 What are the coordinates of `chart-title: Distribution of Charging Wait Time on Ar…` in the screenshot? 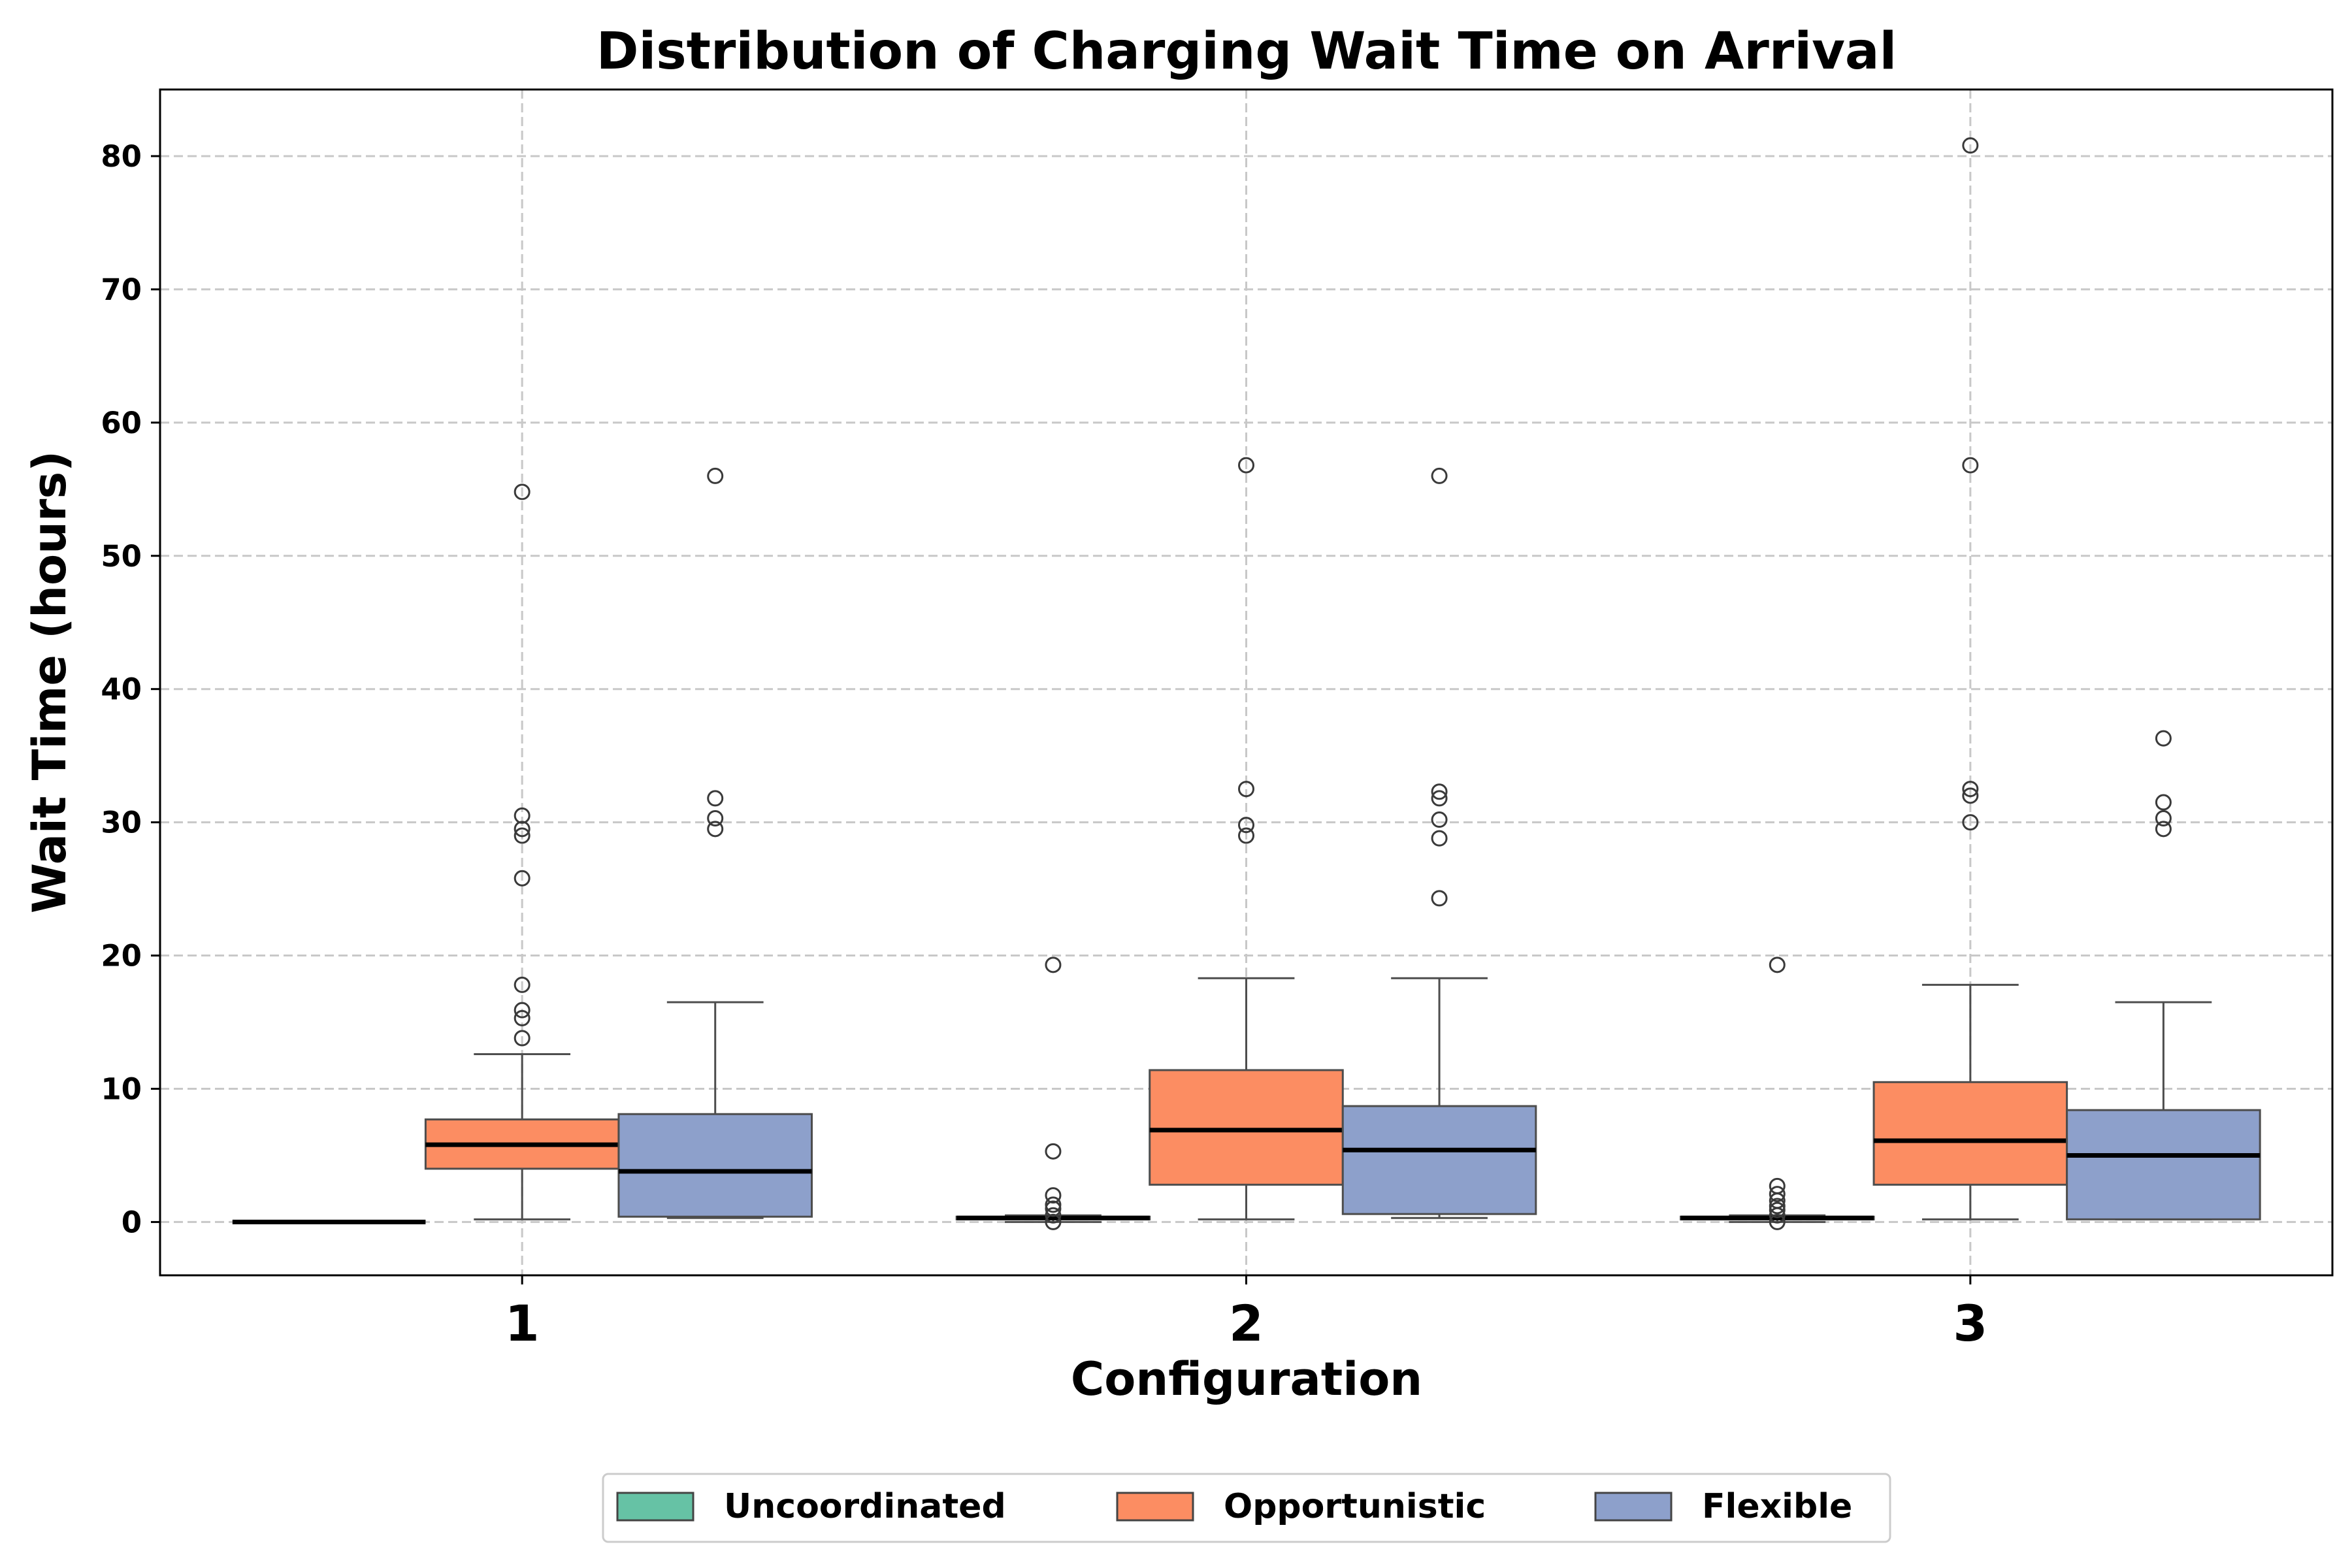 It's located at (1246, 51).